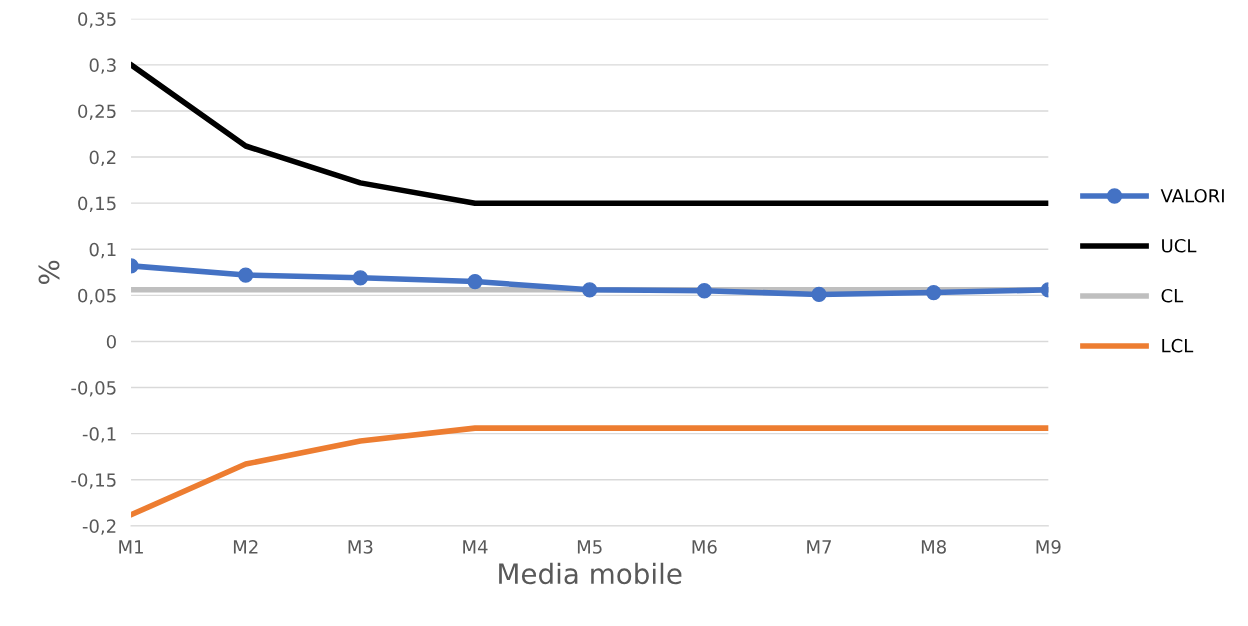  Describe the element at coordinates (102, 250) in the screenshot. I see `y-tick-label: 0,1` at that location.